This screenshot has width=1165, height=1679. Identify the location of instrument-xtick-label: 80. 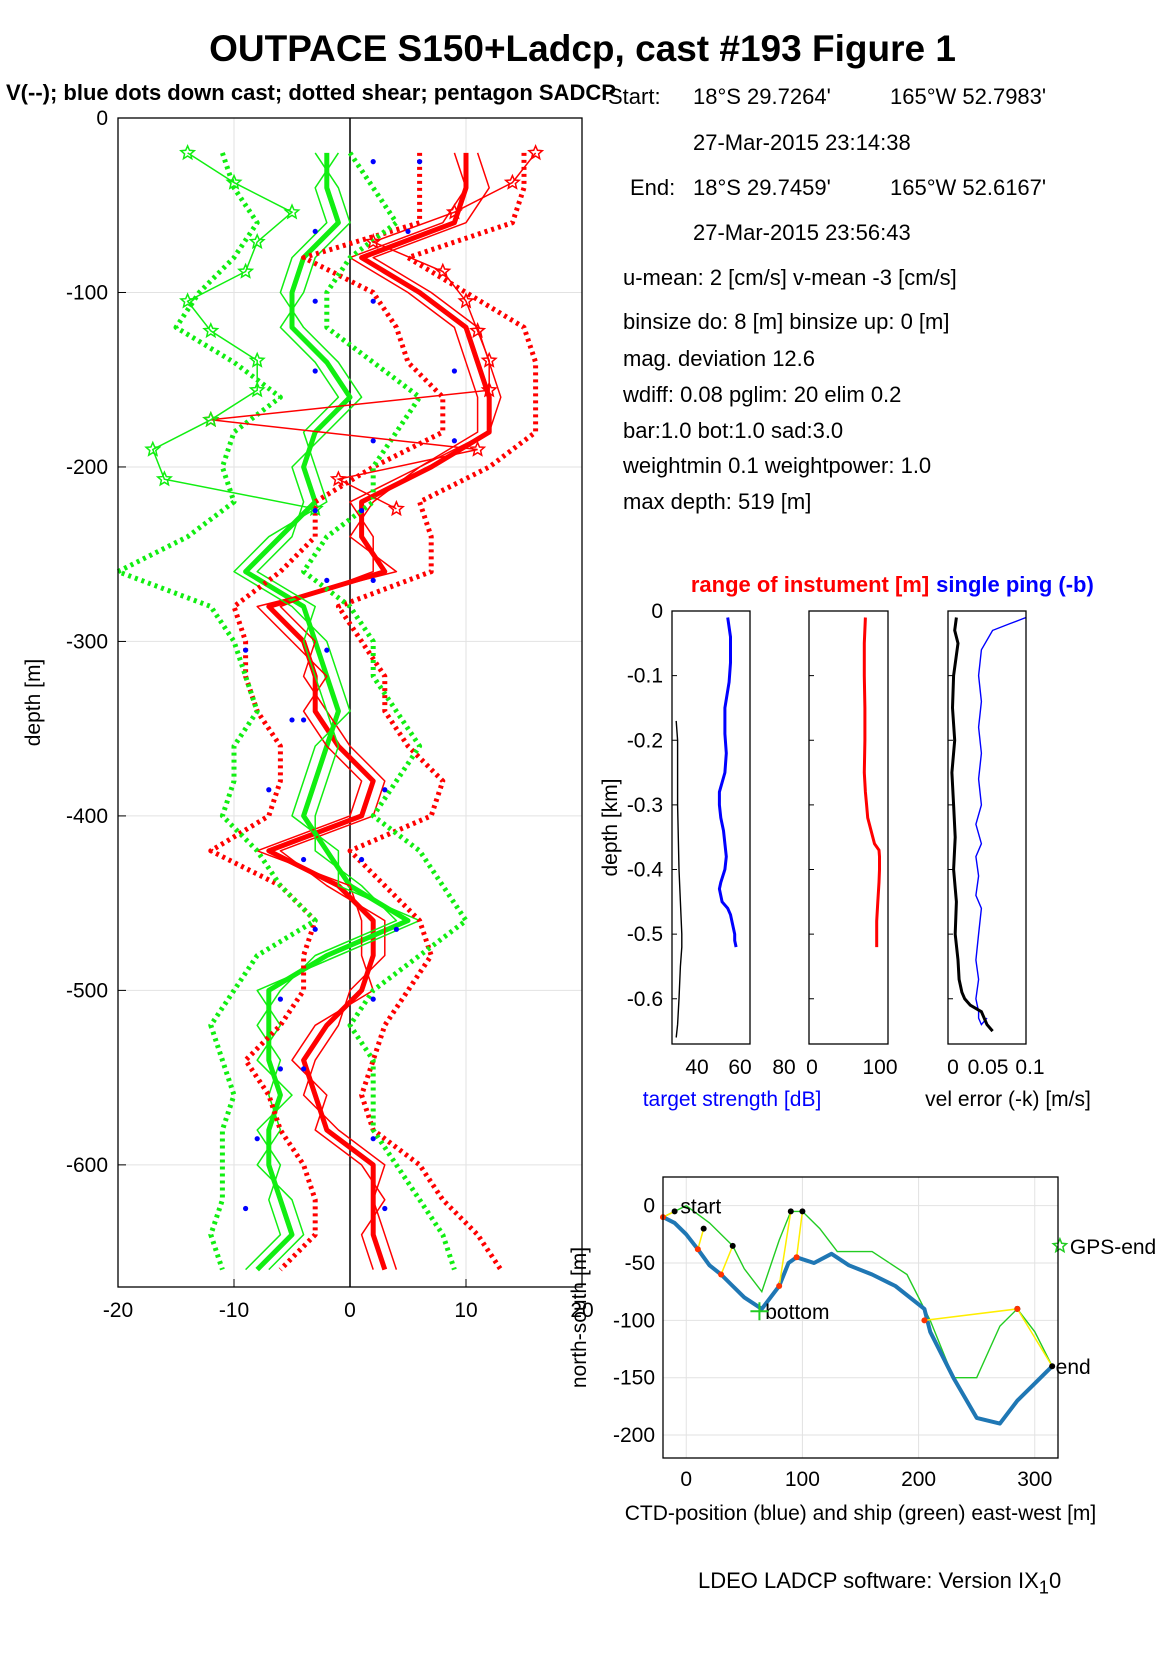
(783, 1067).